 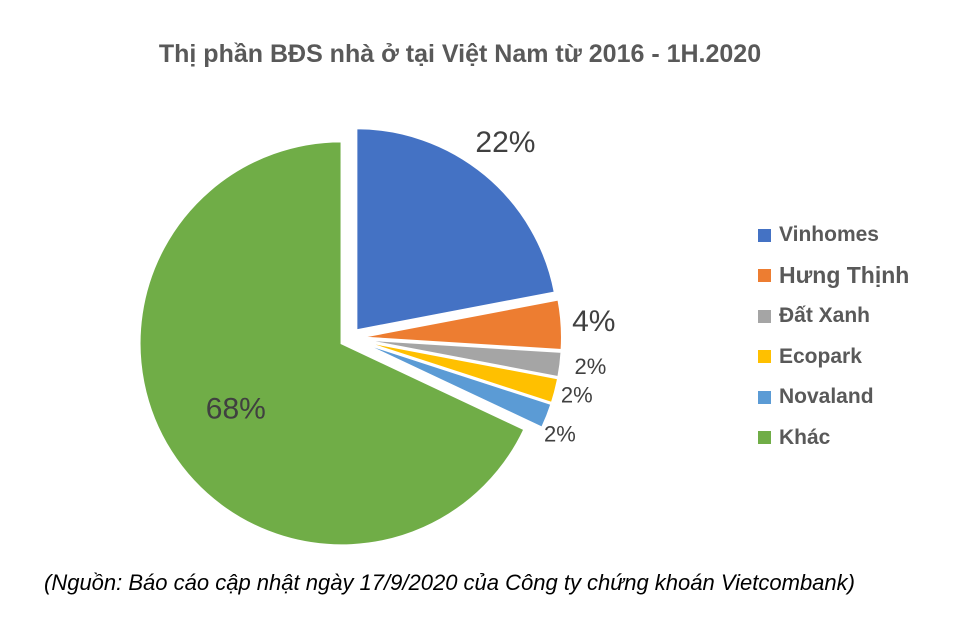 I want to click on legend-label: Novaland, so click(x=826, y=397).